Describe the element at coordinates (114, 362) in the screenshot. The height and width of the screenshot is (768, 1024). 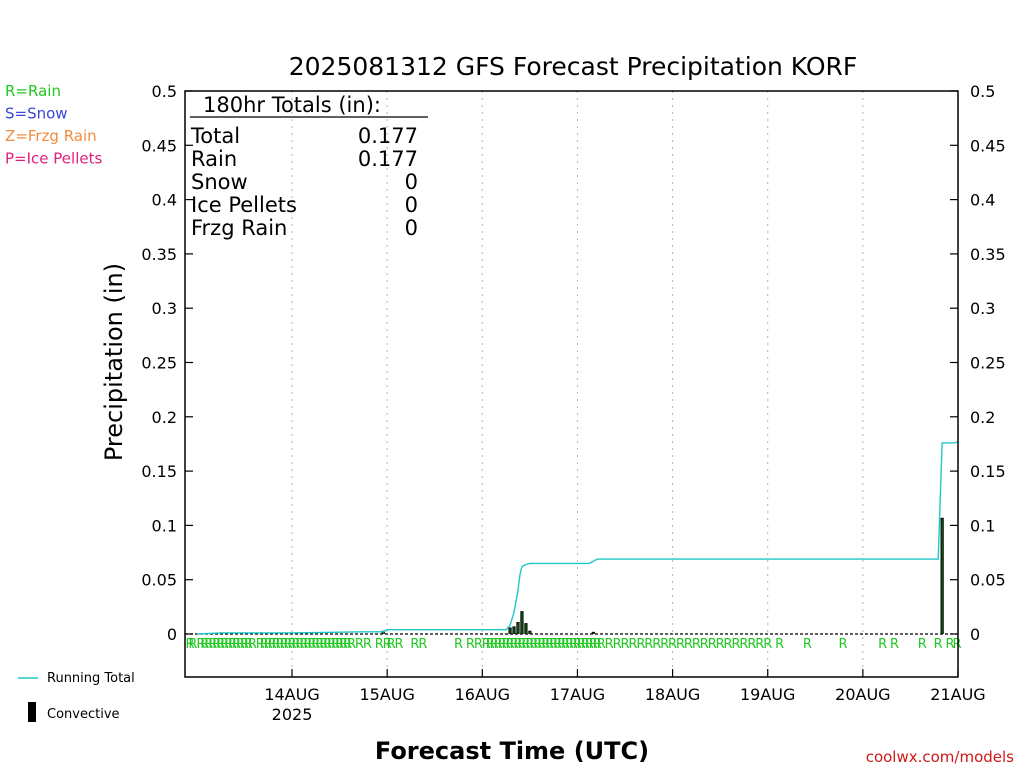
I see `y-axis-label: Precipitation (in)` at that location.